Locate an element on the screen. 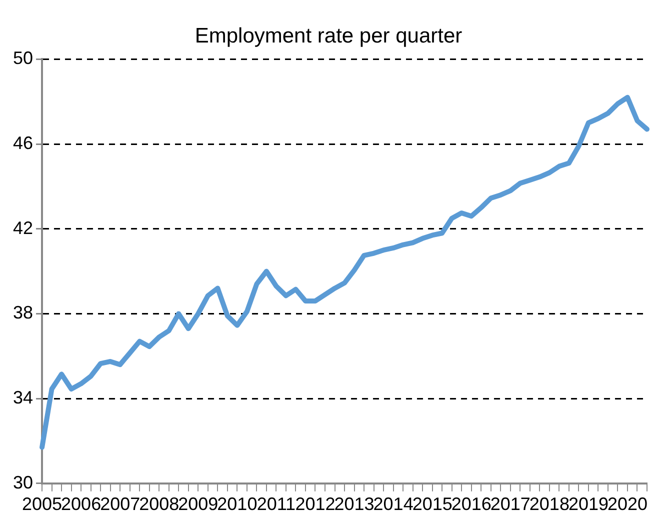  x-tick-label: 2013 is located at coordinates (354, 504).